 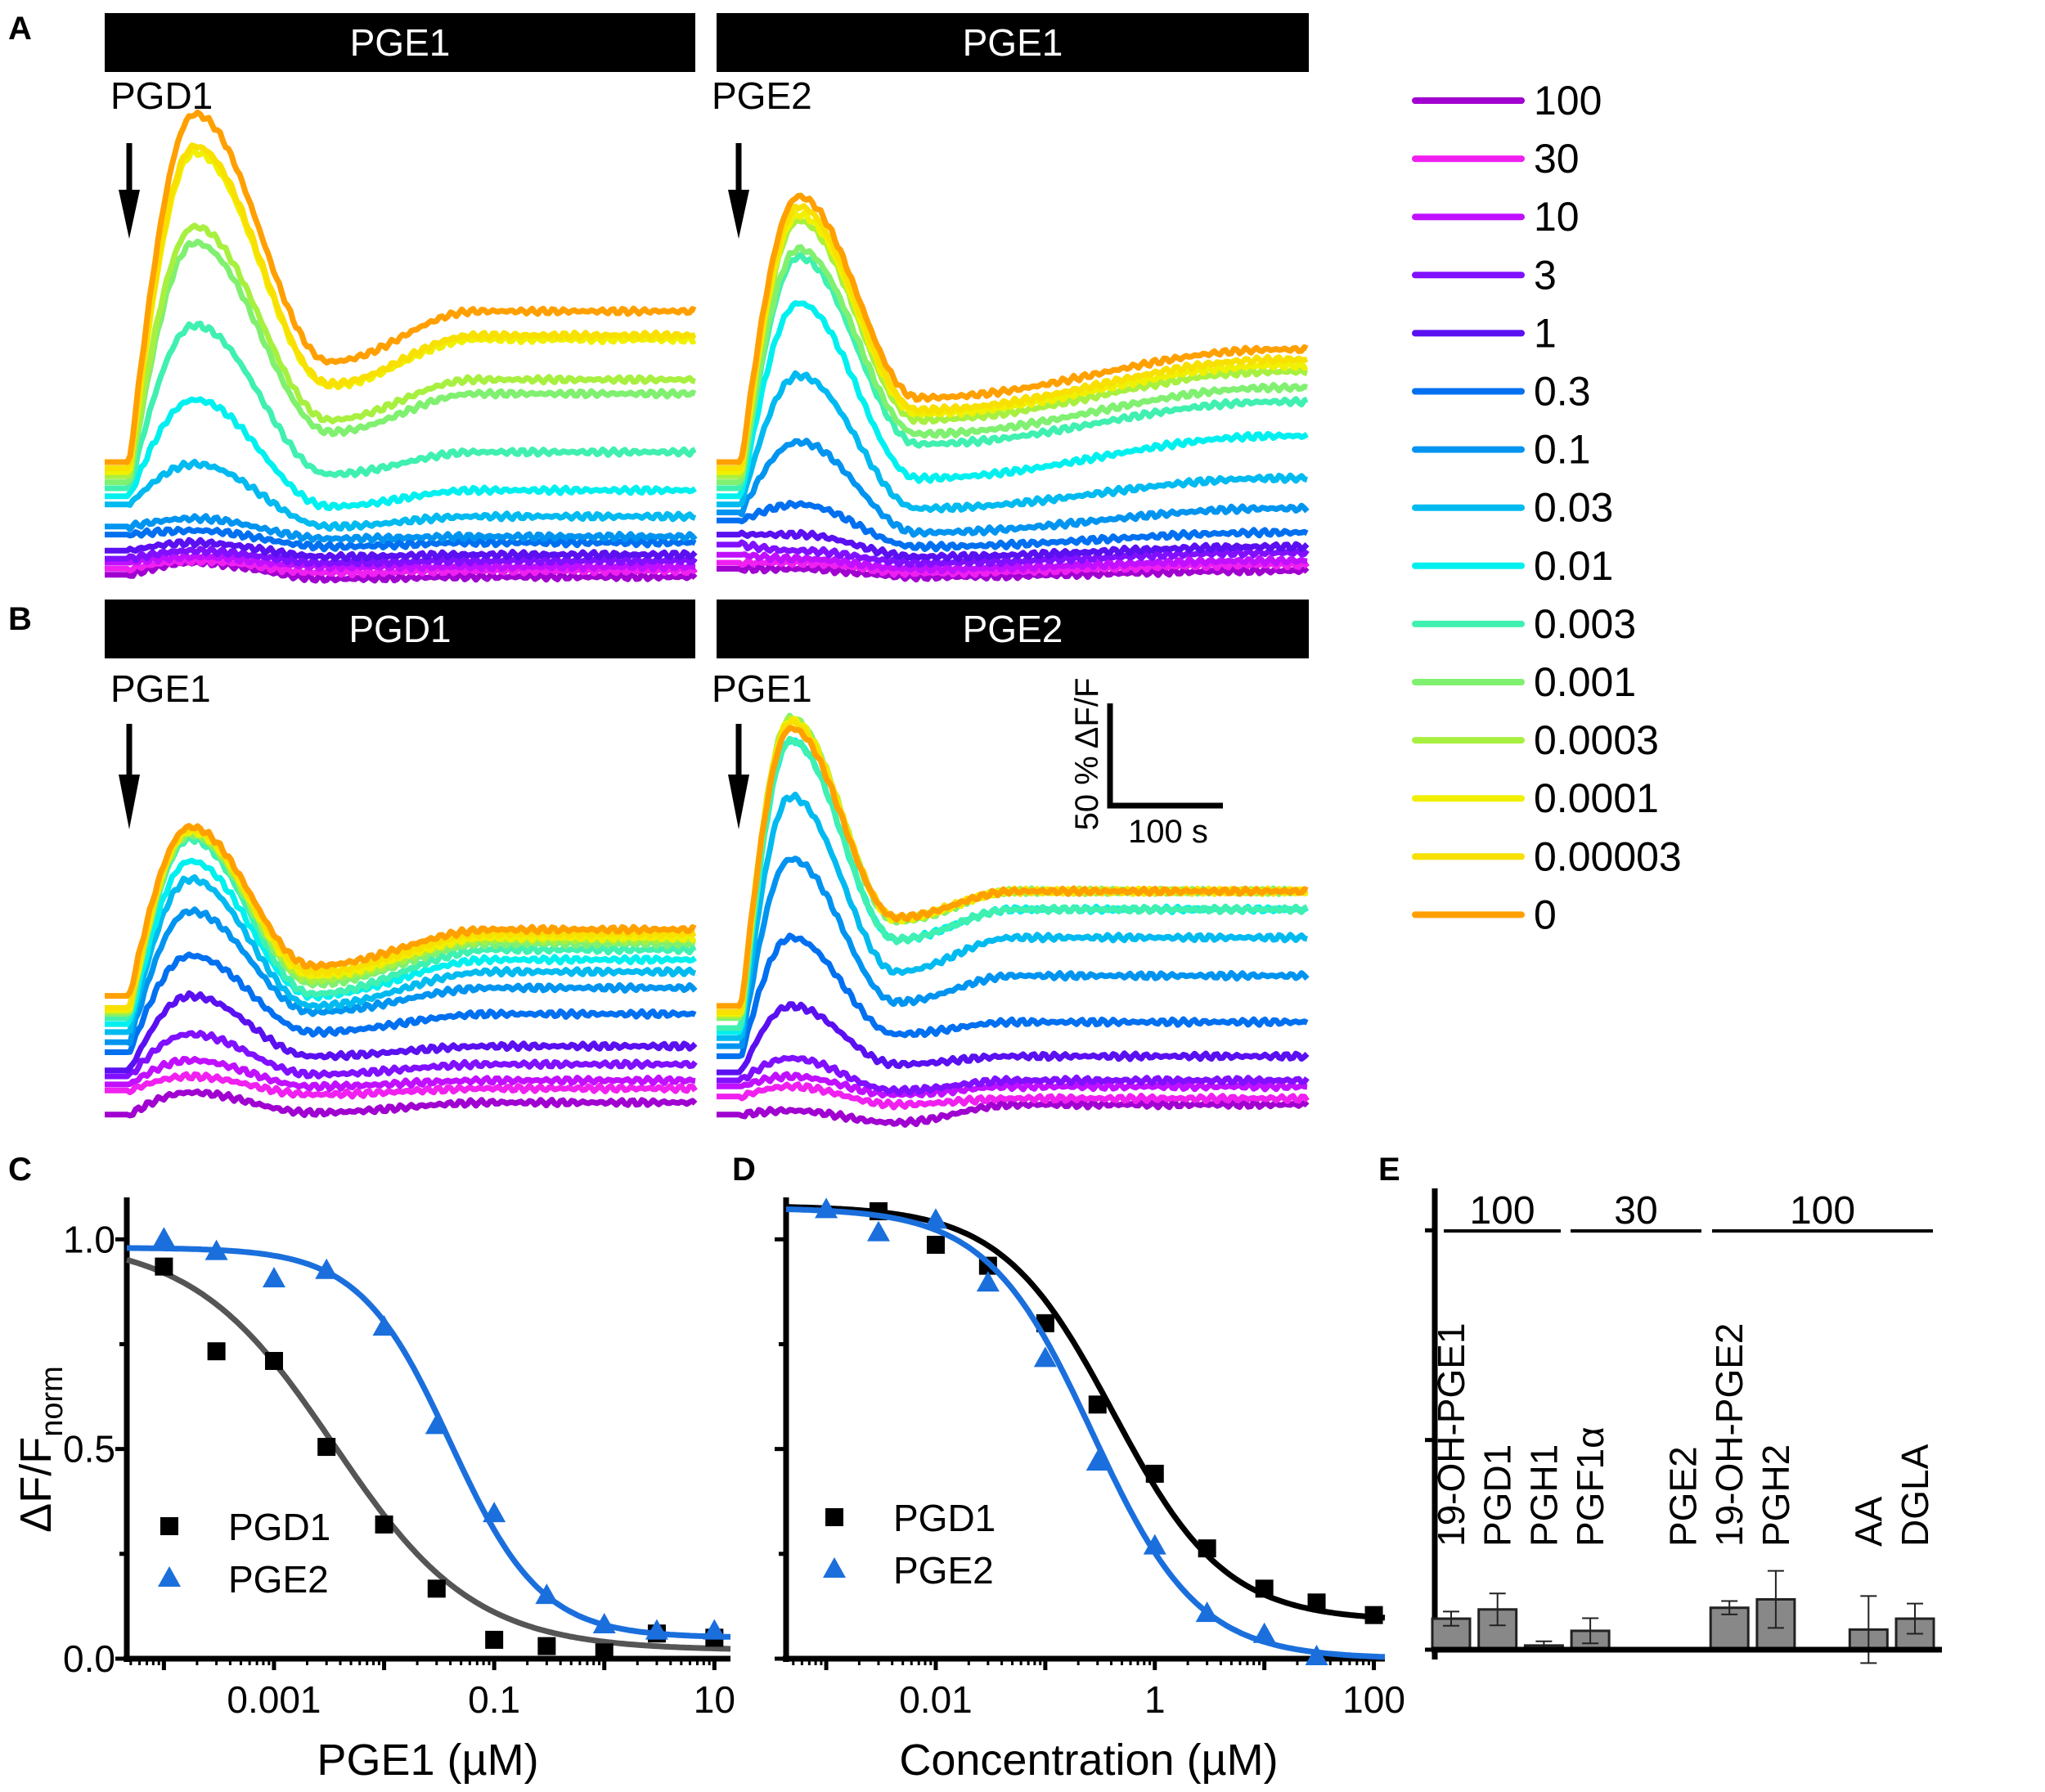 I want to click on legend-label: 0.1, so click(x=1562, y=450).